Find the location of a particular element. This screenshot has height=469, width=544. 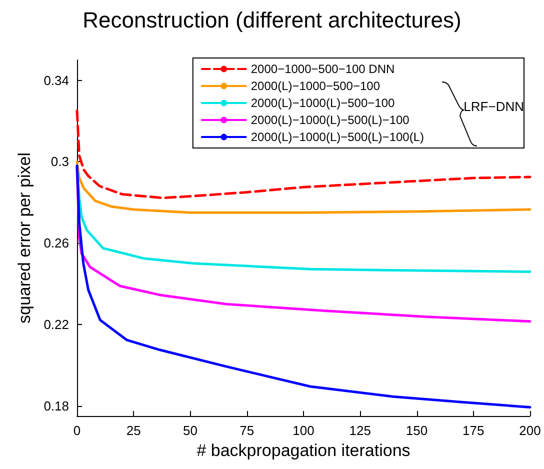

chart-title: Reconstruction (different architectures) is located at coordinates (272, 20).